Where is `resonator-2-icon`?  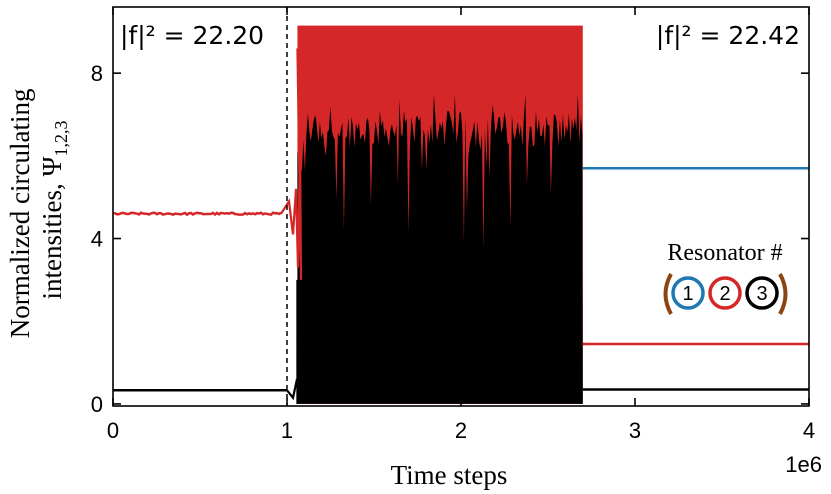
resonator-2-icon is located at coordinates (725, 293).